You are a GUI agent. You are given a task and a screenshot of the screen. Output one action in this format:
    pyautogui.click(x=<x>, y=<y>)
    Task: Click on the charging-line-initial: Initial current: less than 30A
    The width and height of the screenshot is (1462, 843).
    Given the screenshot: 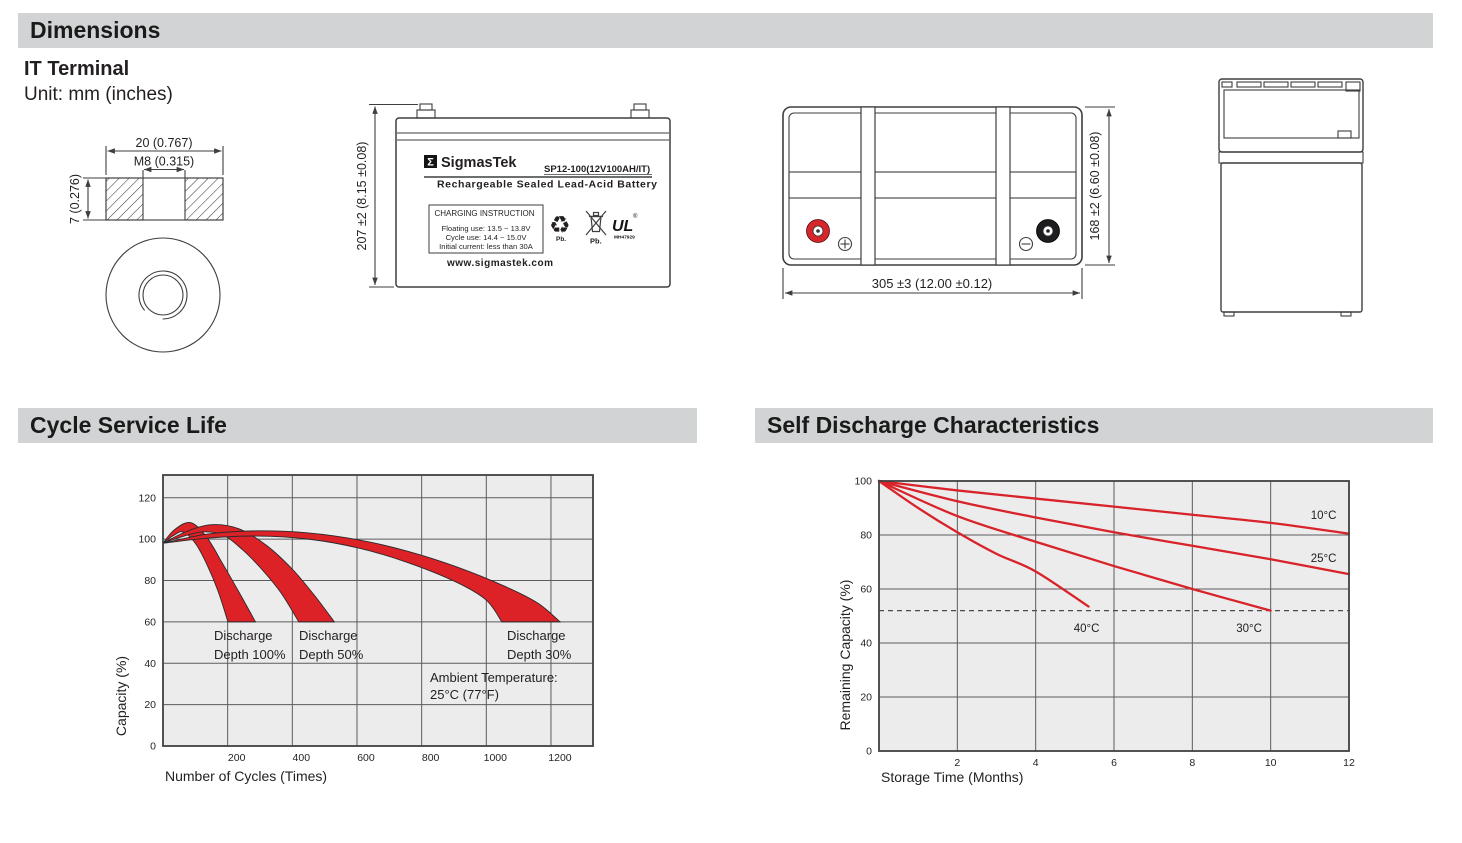 What is the action you would take?
    pyautogui.click(x=486, y=246)
    